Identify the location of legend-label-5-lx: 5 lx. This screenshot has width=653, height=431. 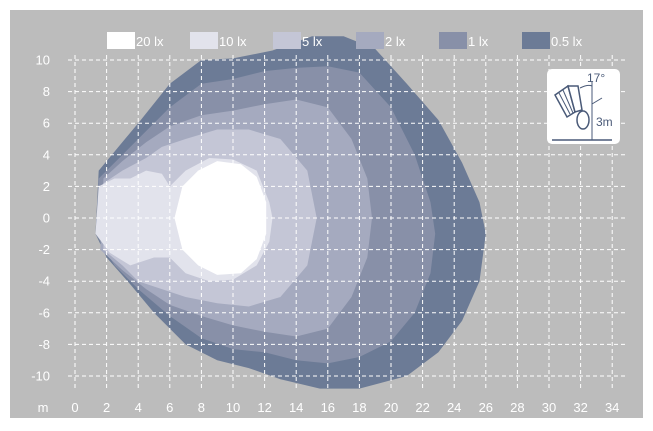
(312, 41).